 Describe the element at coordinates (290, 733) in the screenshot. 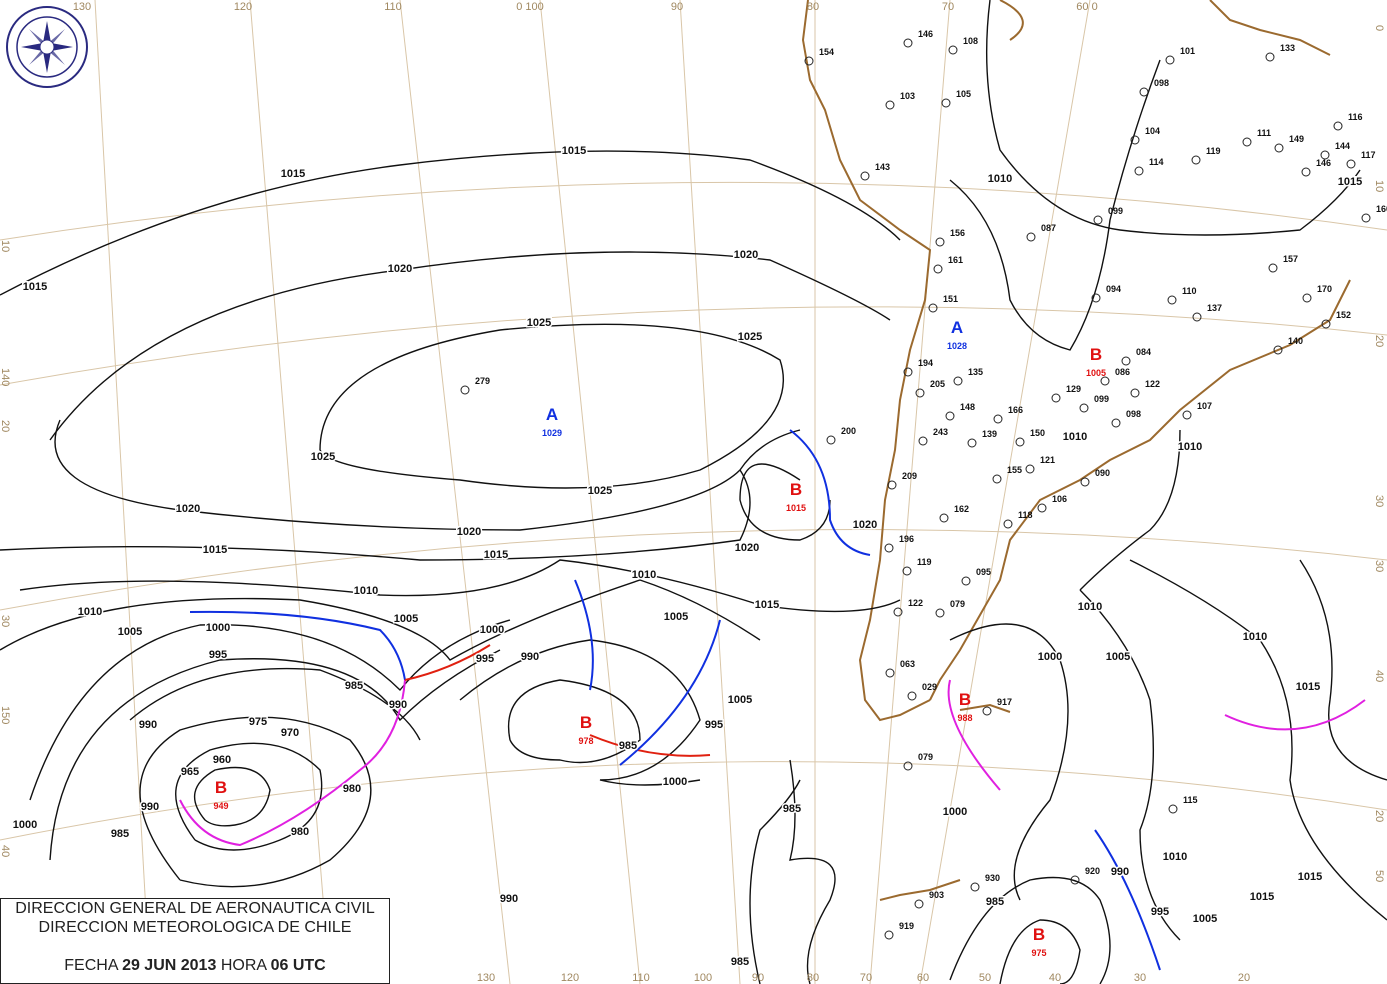

I see `isobar-label: 970` at that location.